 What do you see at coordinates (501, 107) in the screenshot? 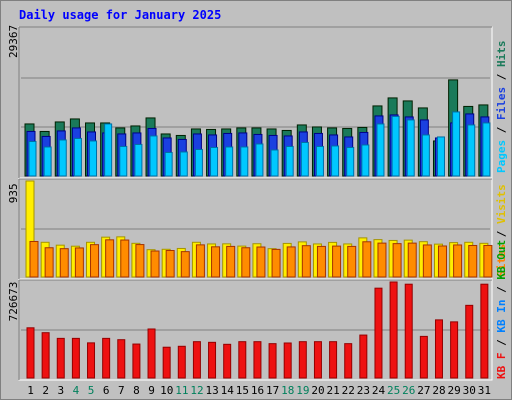
I see `legend: Pages / Files / Hits` at bounding box center [501, 107].